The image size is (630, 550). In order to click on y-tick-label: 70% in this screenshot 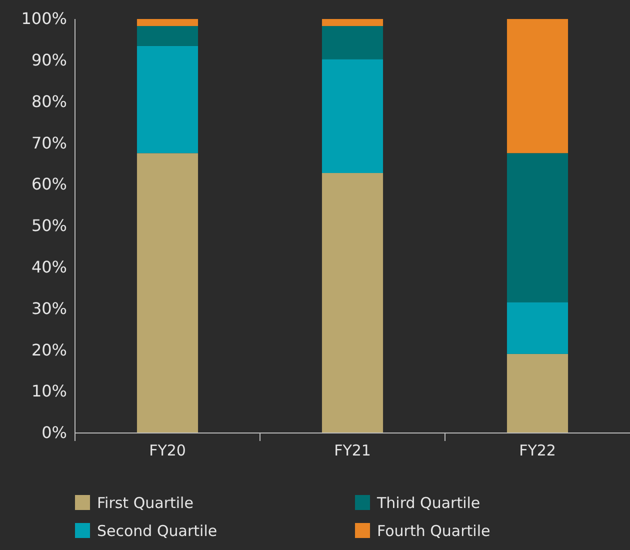, I will do `click(49, 142)`.